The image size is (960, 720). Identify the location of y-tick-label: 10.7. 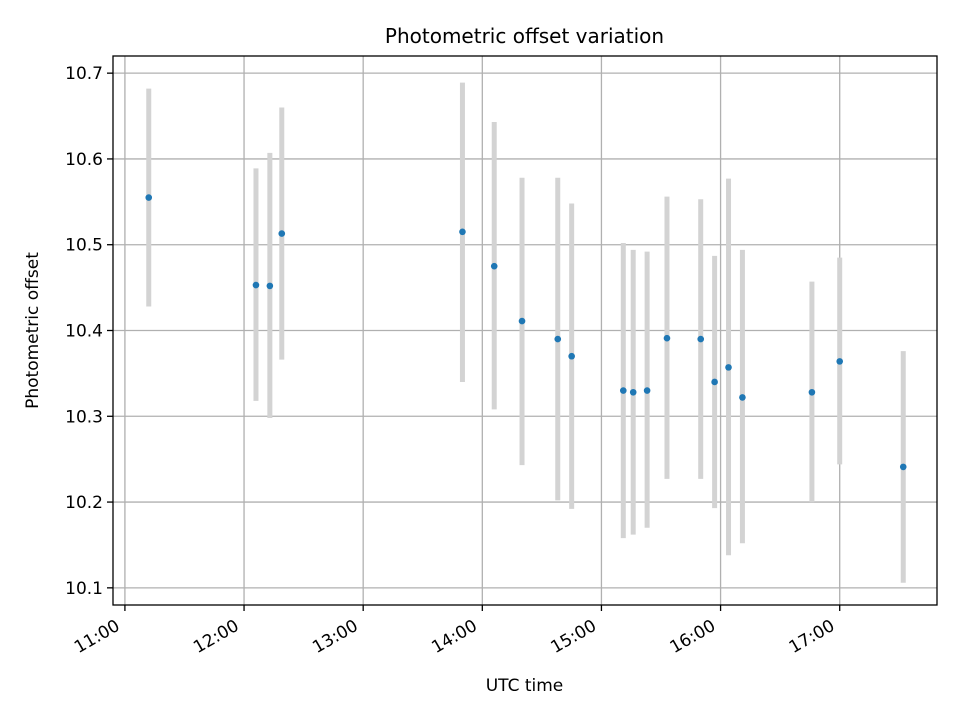
(84, 74).